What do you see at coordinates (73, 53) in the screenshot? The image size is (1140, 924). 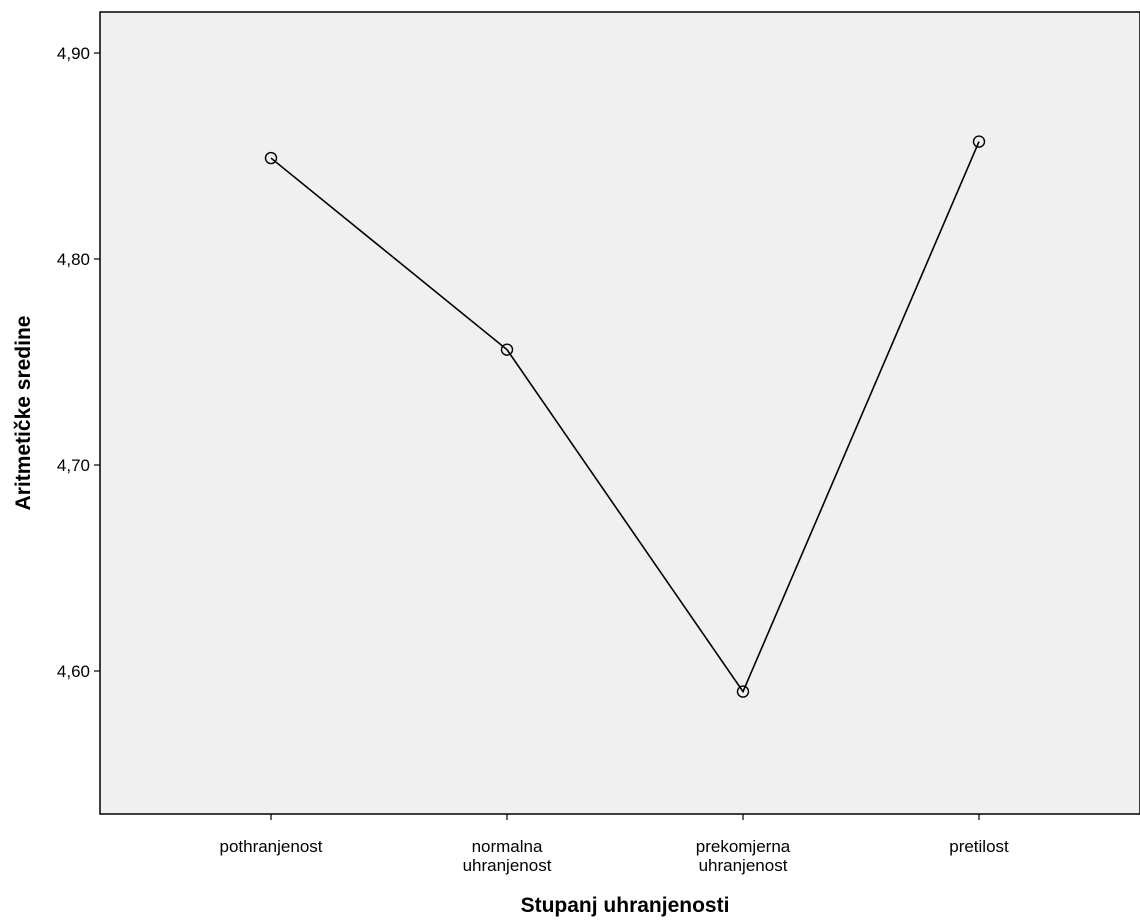 I see `y-tick-label: 4,90` at bounding box center [73, 53].